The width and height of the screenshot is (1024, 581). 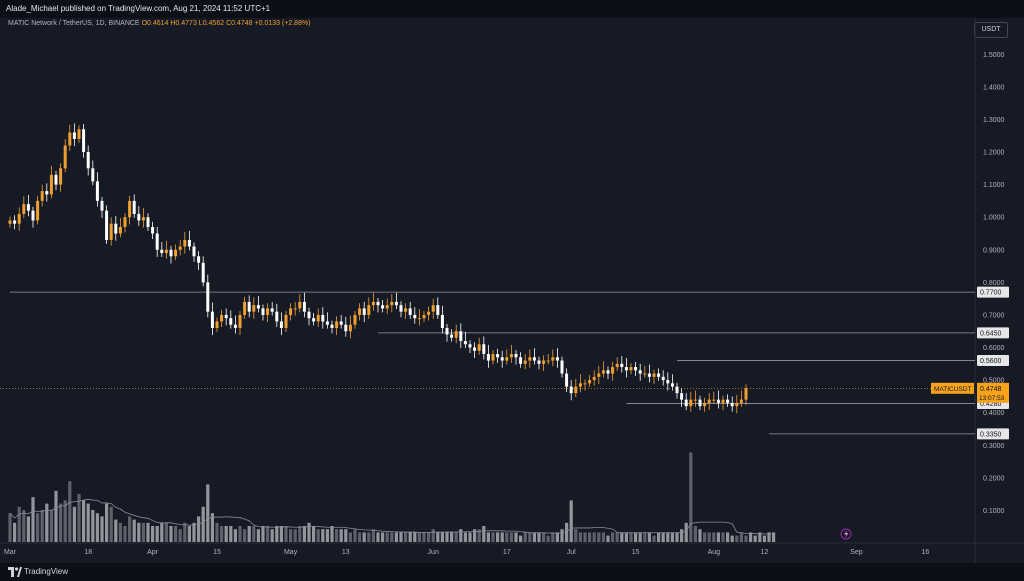 I want to click on volume-ma-line, so click(x=391, y=517).